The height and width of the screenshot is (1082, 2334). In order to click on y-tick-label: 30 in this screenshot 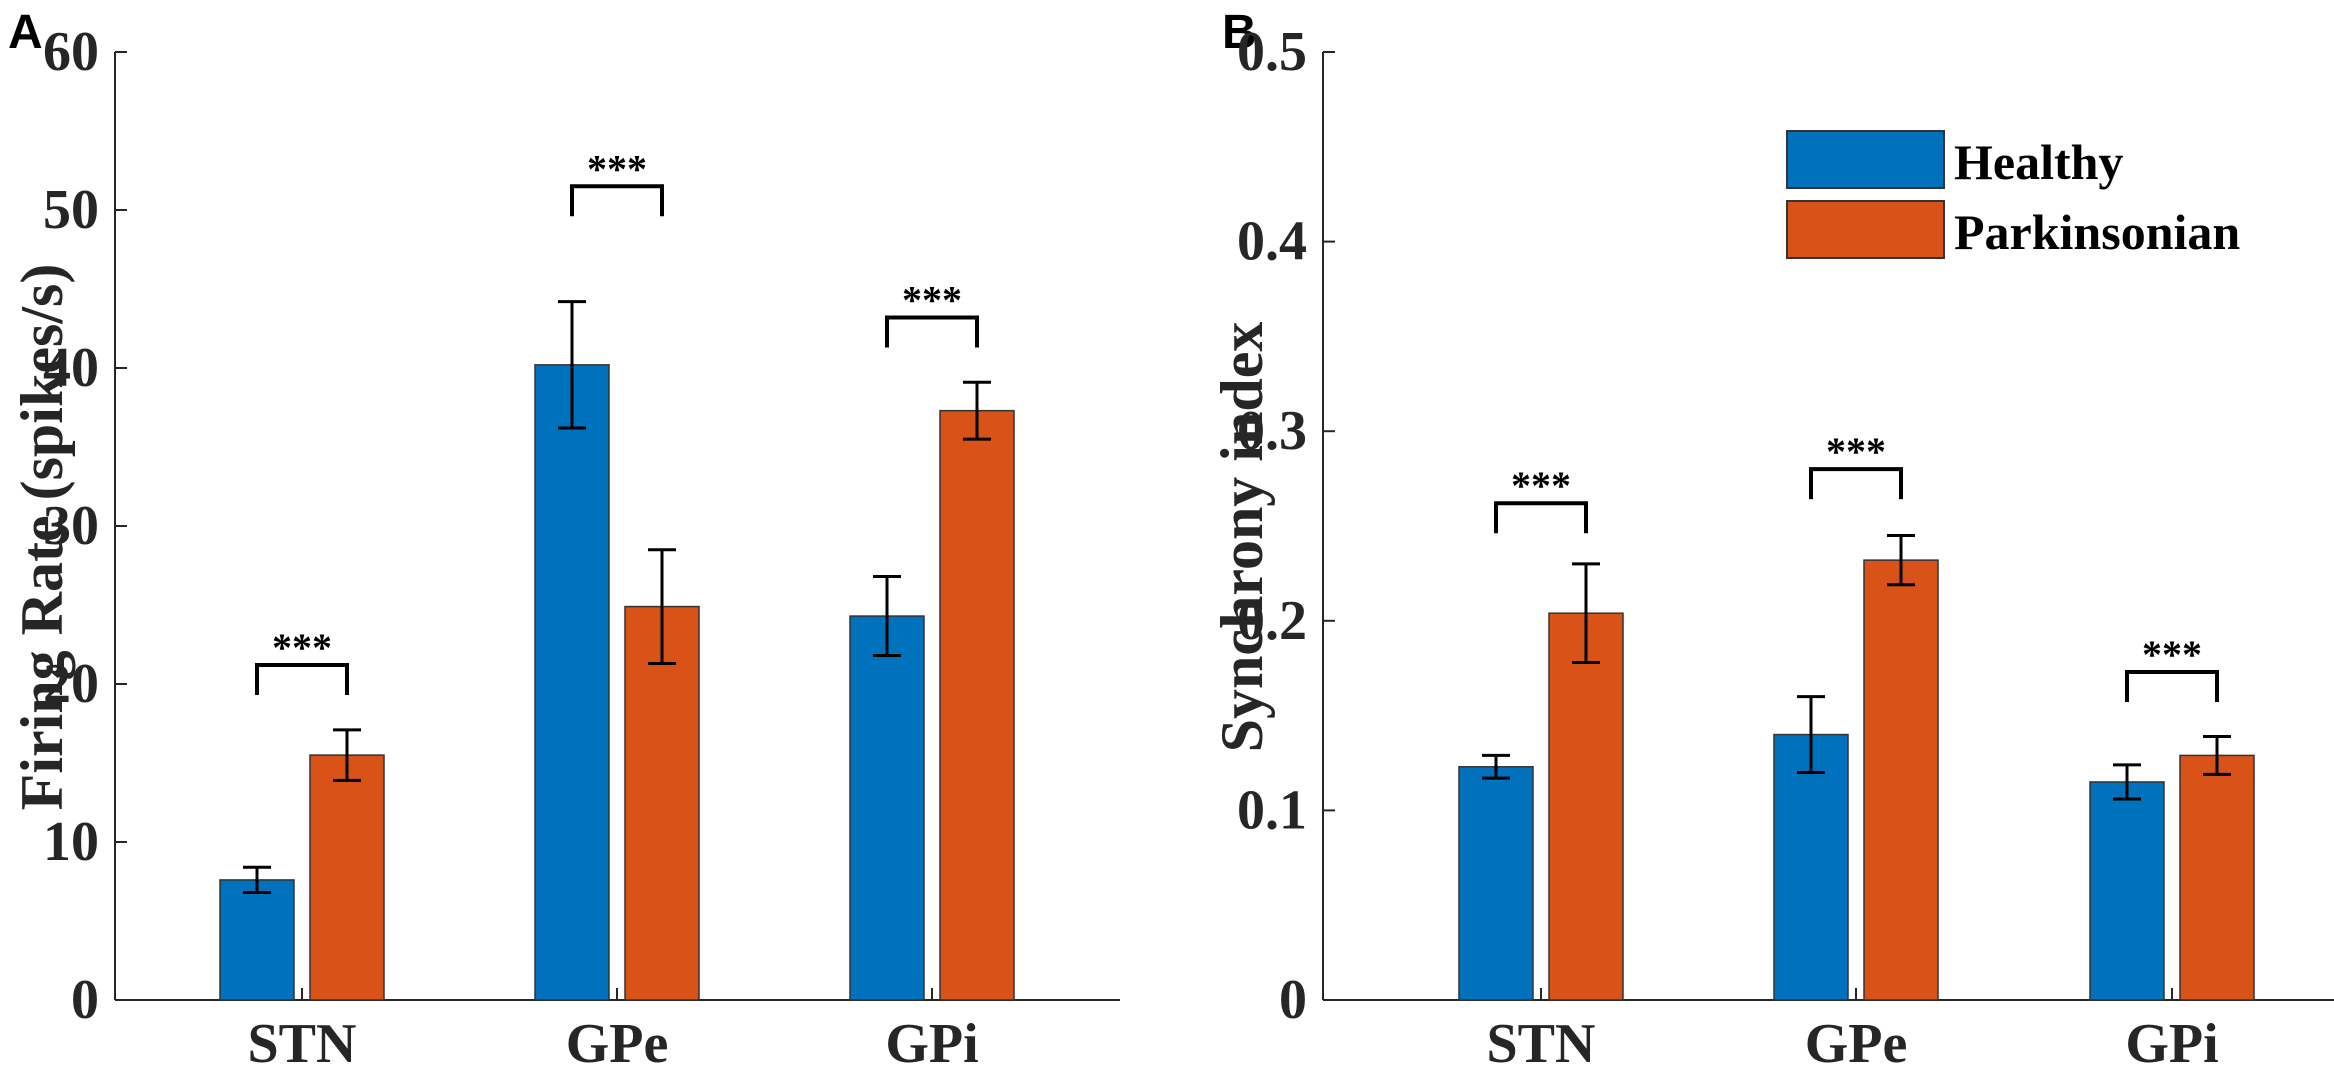, I will do `click(71, 526)`.